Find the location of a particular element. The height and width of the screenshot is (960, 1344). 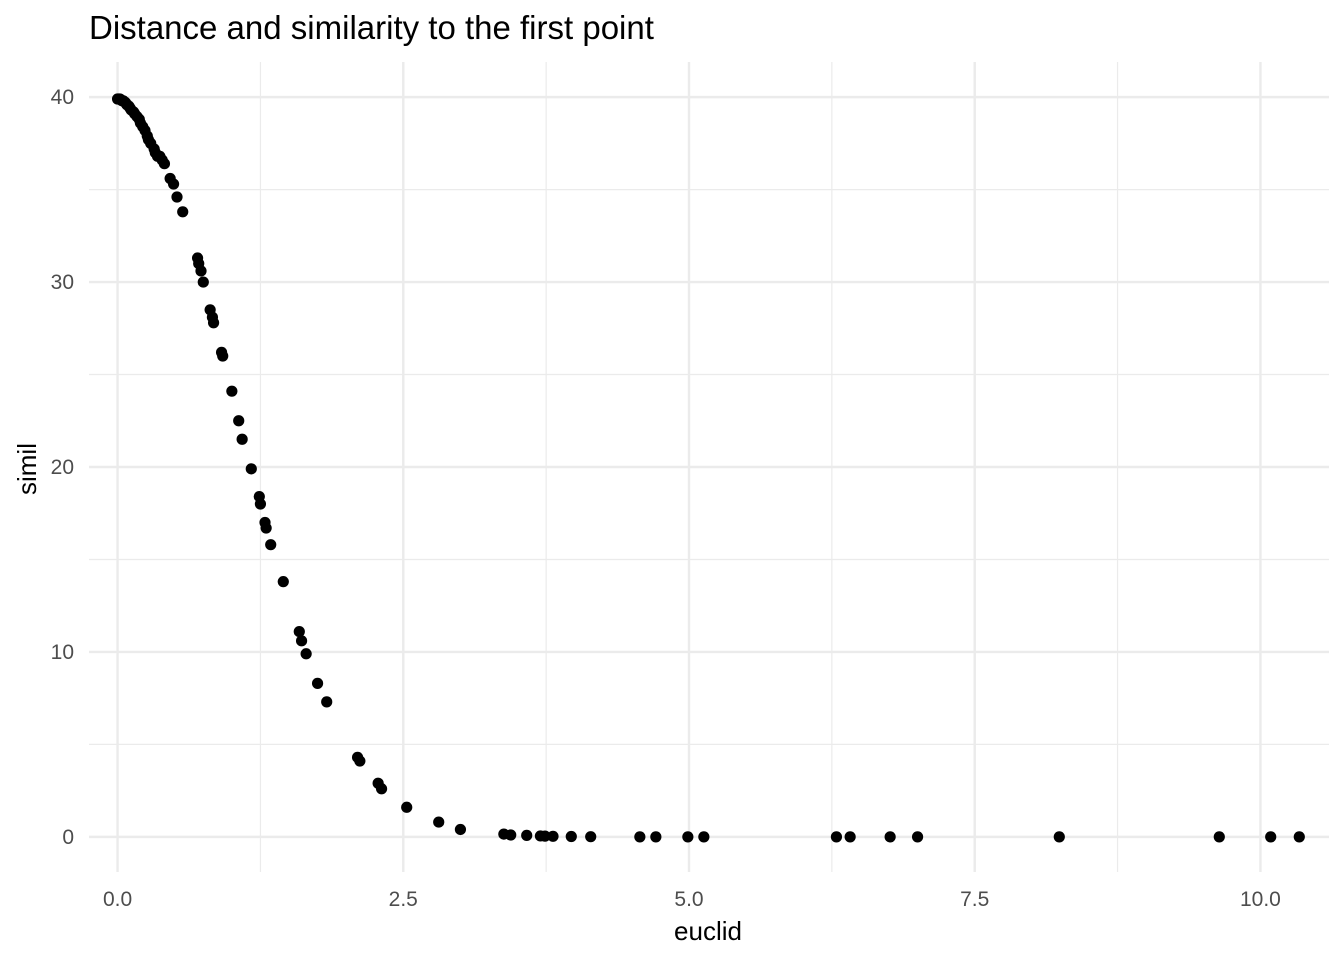

y-tick-label: 10 is located at coordinates (62, 652).